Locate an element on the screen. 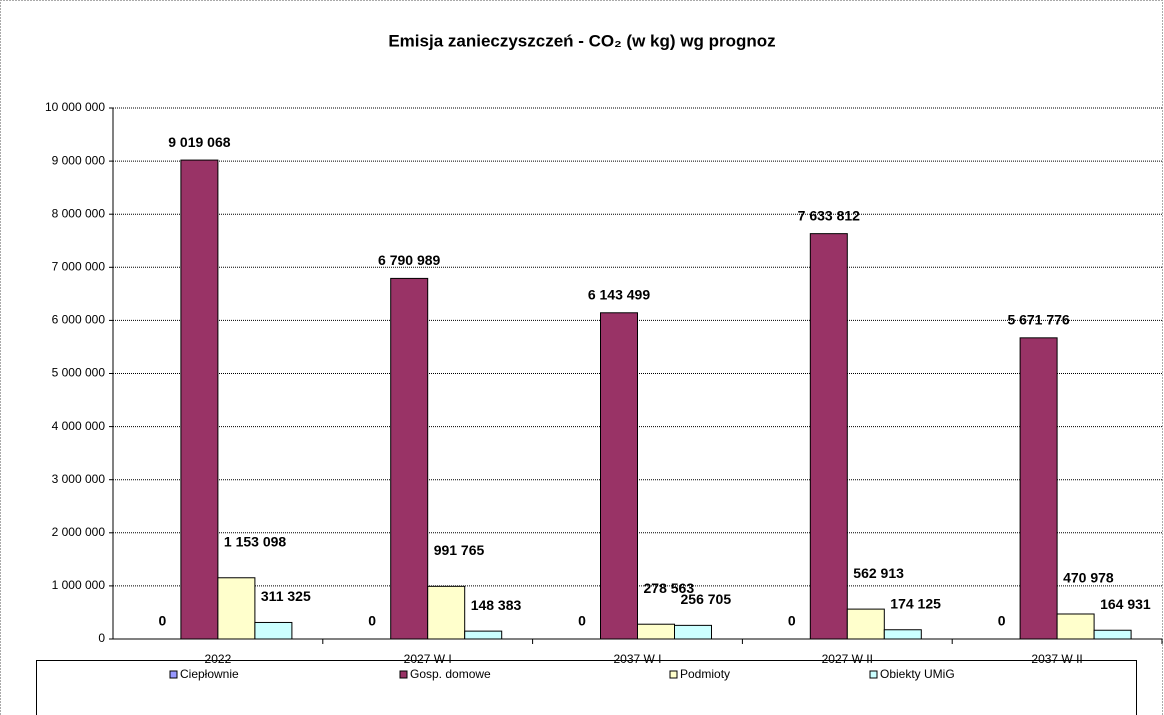 The width and height of the screenshot is (1164, 715). x-tick-label: 2022 is located at coordinates (218, 659).